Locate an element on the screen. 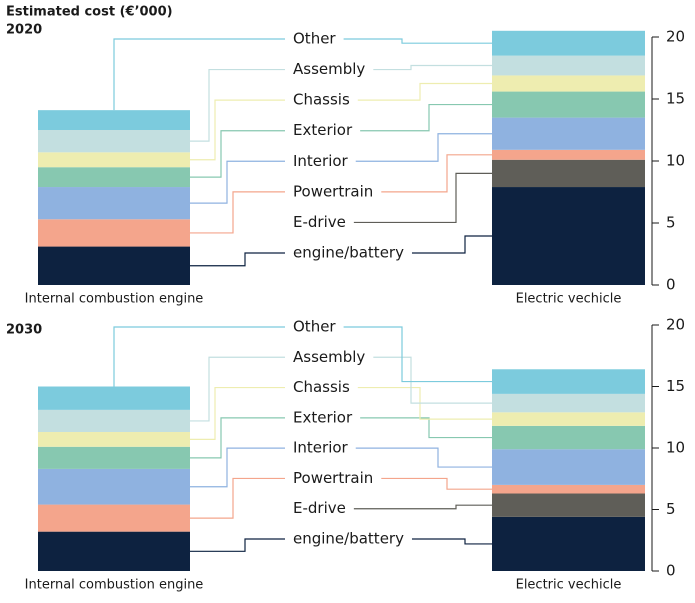 This screenshot has width=695, height=603. panel-title: 2020 is located at coordinates (24, 30).